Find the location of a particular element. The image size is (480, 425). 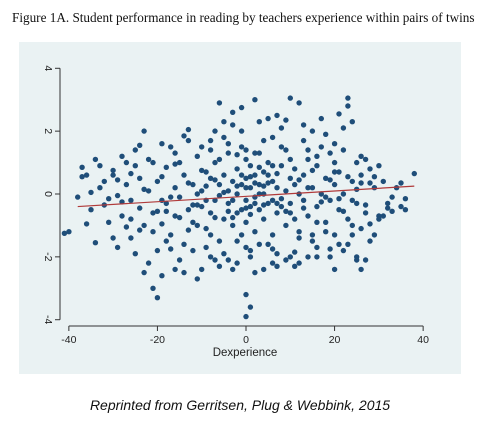

fit-layer is located at coordinates (246, 196).